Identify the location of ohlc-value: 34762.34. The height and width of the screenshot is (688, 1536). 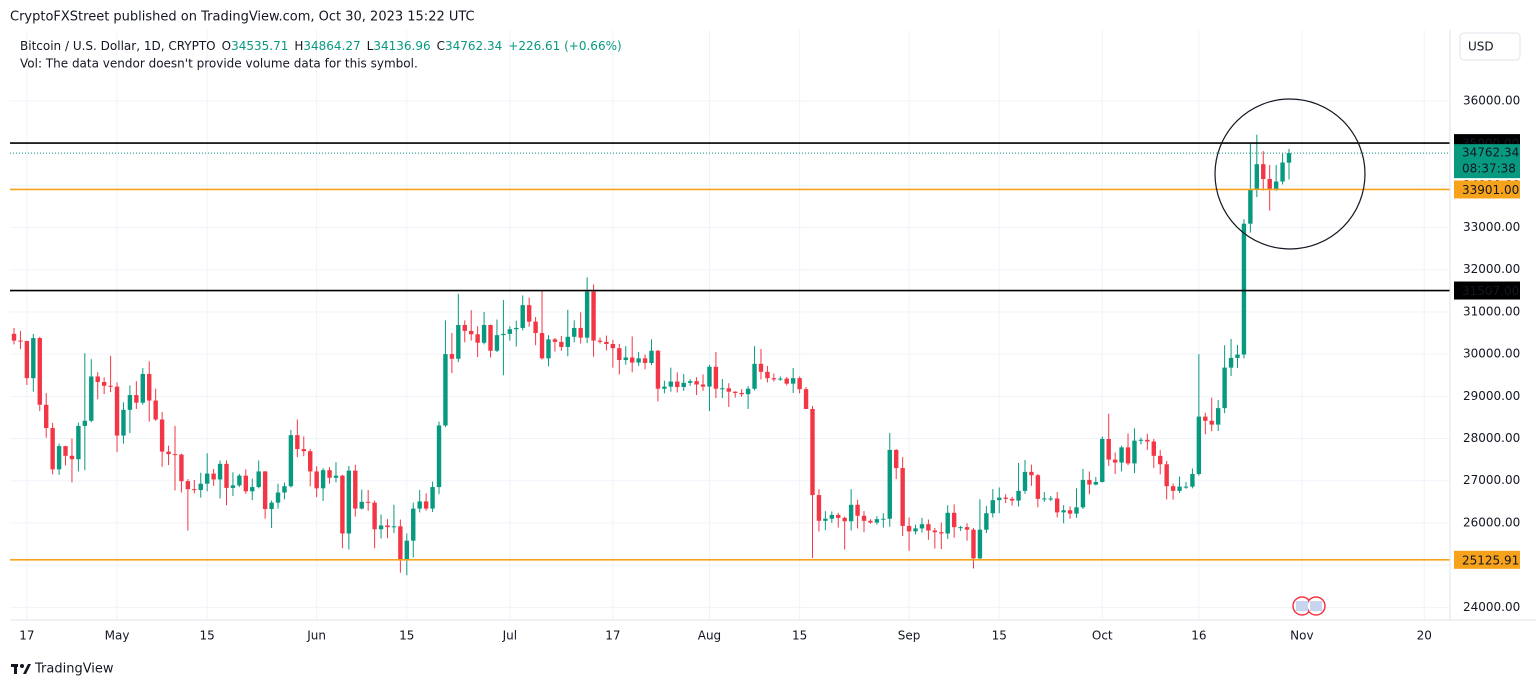
(473, 46).